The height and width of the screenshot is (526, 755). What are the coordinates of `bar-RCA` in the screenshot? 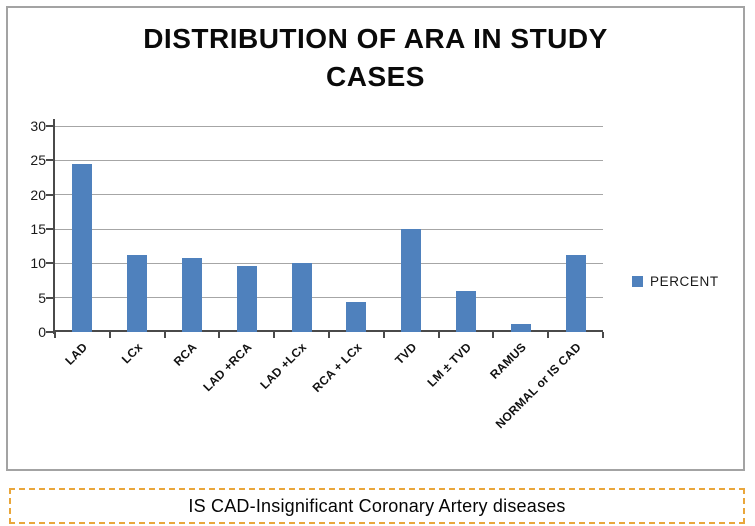 It's located at (192, 294).